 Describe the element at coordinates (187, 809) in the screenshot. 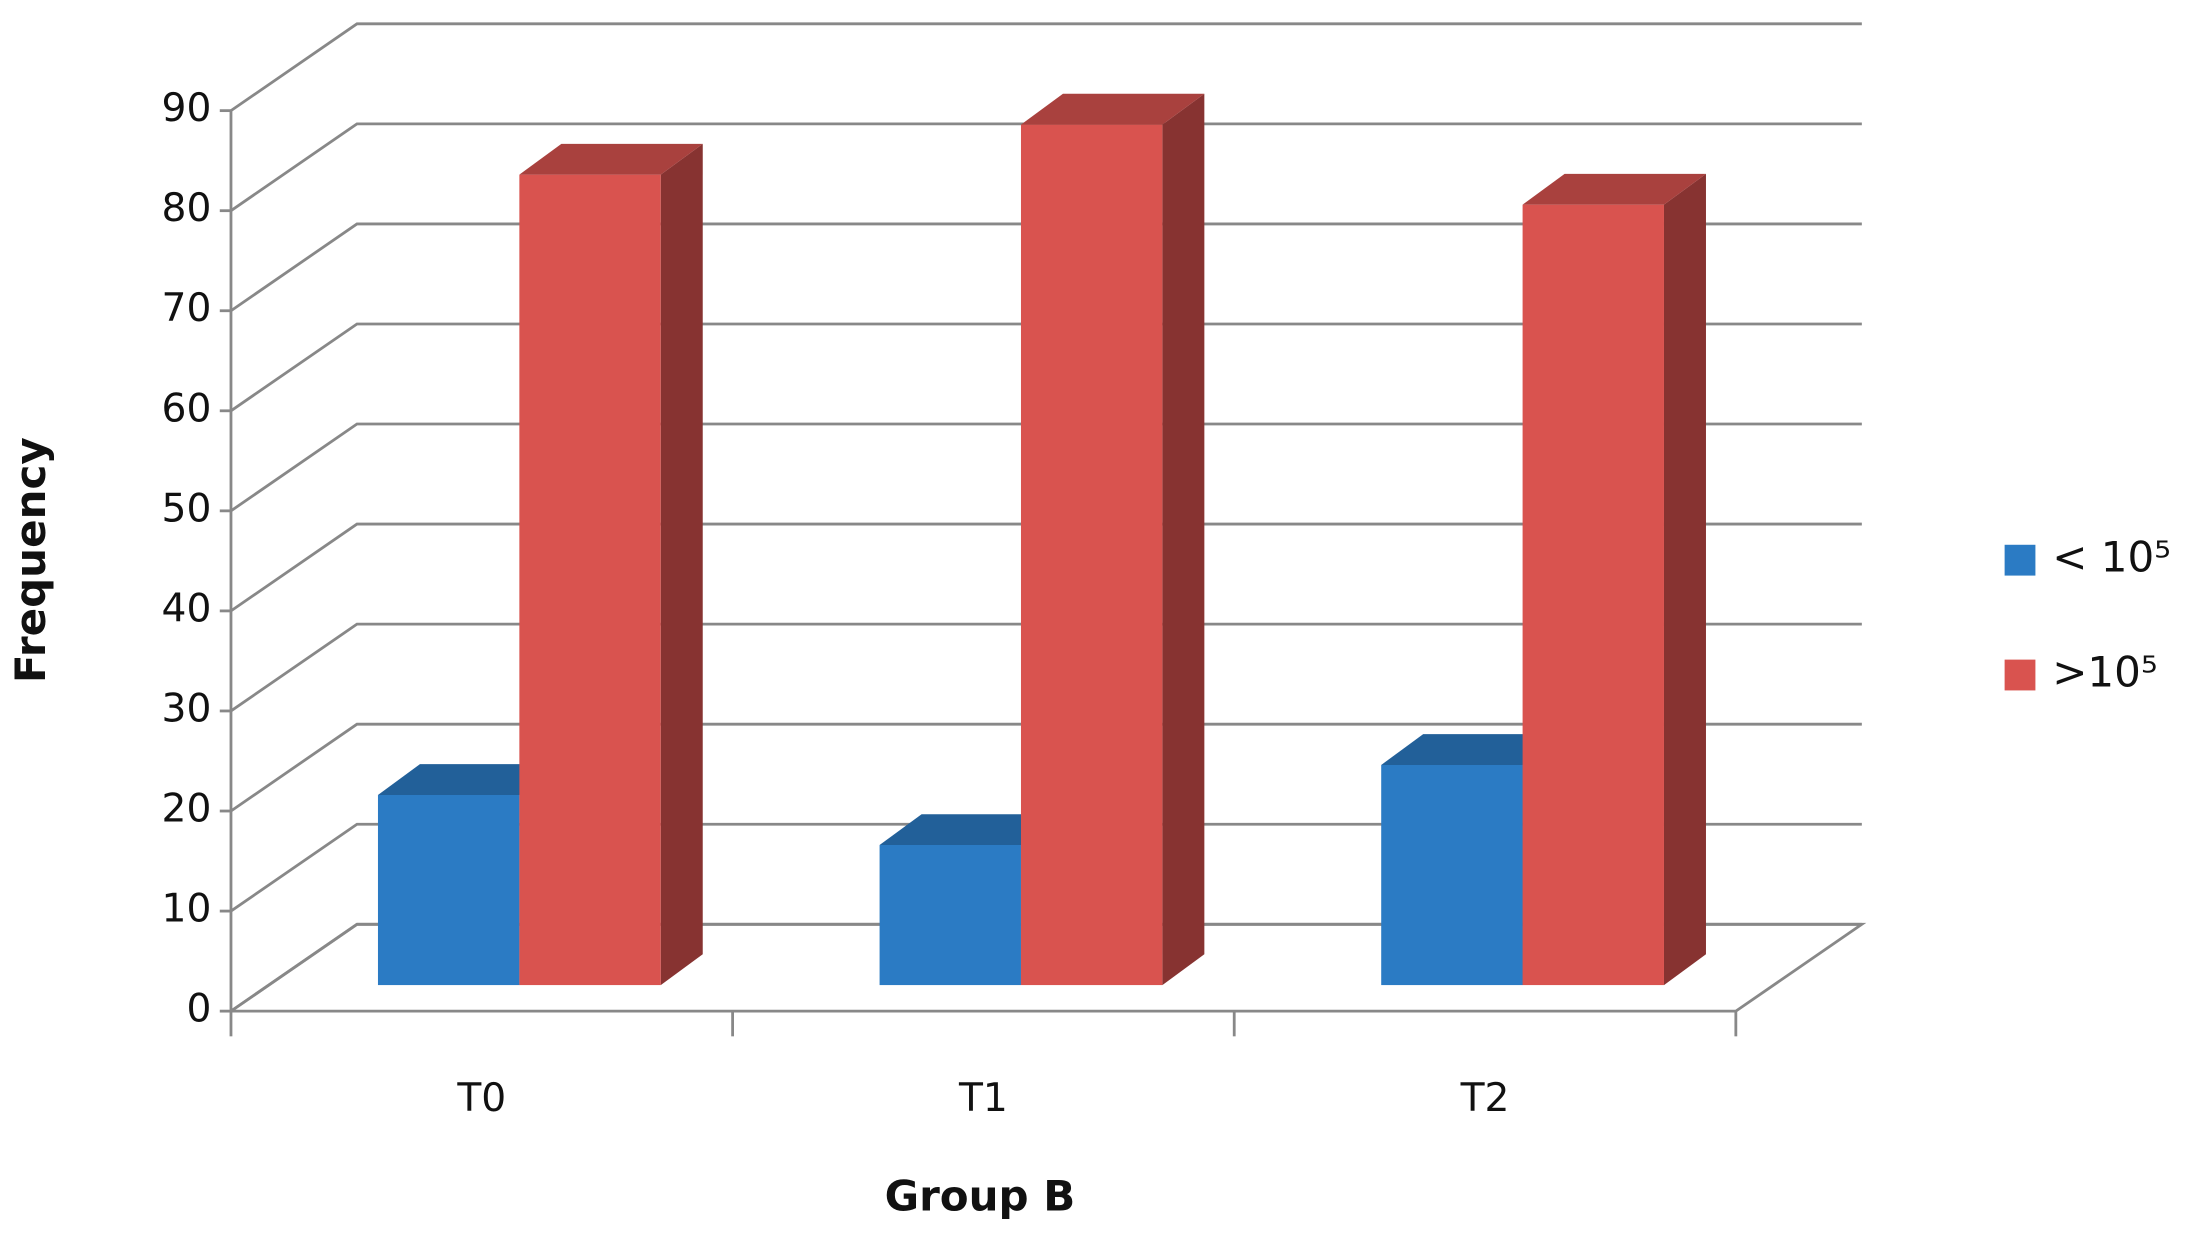

I see `y-tick-label: 20` at that location.